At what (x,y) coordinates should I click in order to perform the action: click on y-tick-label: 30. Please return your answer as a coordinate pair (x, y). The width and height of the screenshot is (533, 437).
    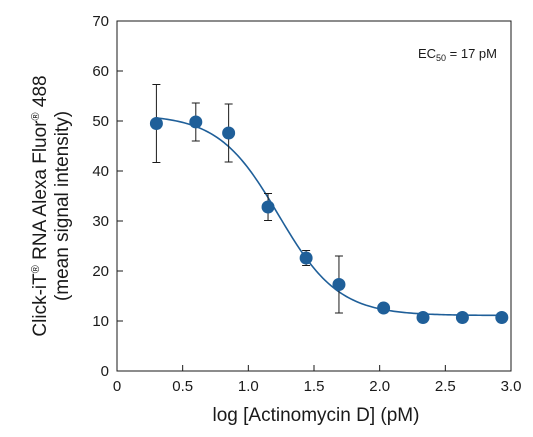
    Looking at the image, I should click on (100, 221).